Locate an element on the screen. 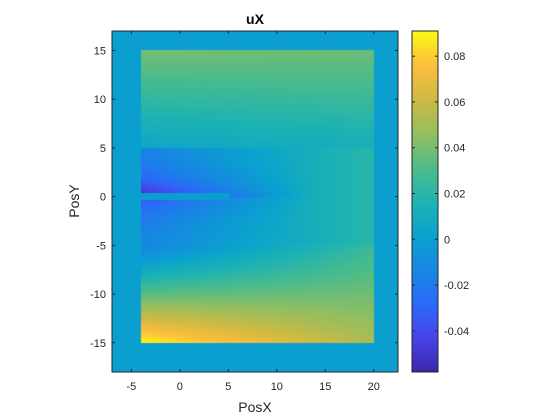  x-tick-label: 0 is located at coordinates (180, 387).